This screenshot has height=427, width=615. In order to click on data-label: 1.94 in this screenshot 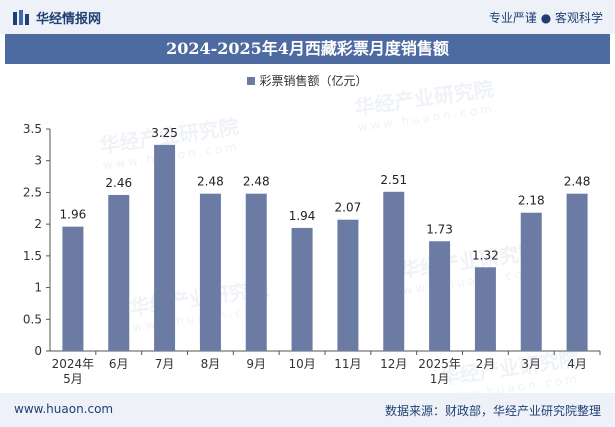, I will do `click(302, 216)`.